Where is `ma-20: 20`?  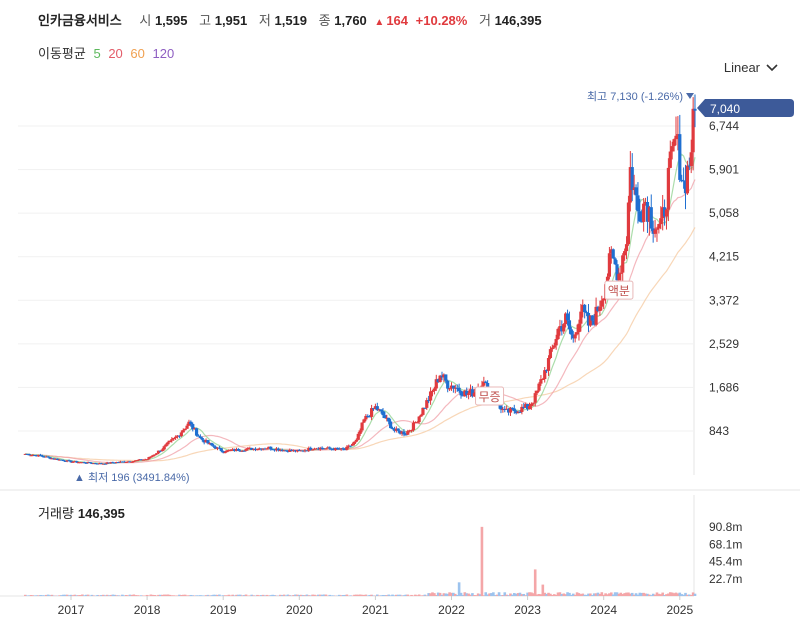 ma-20: 20 is located at coordinates (115, 53).